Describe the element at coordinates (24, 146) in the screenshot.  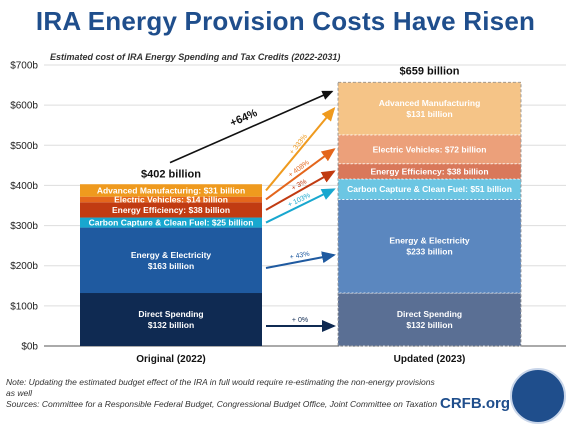
I see `y-tick-label: $500b` at that location.